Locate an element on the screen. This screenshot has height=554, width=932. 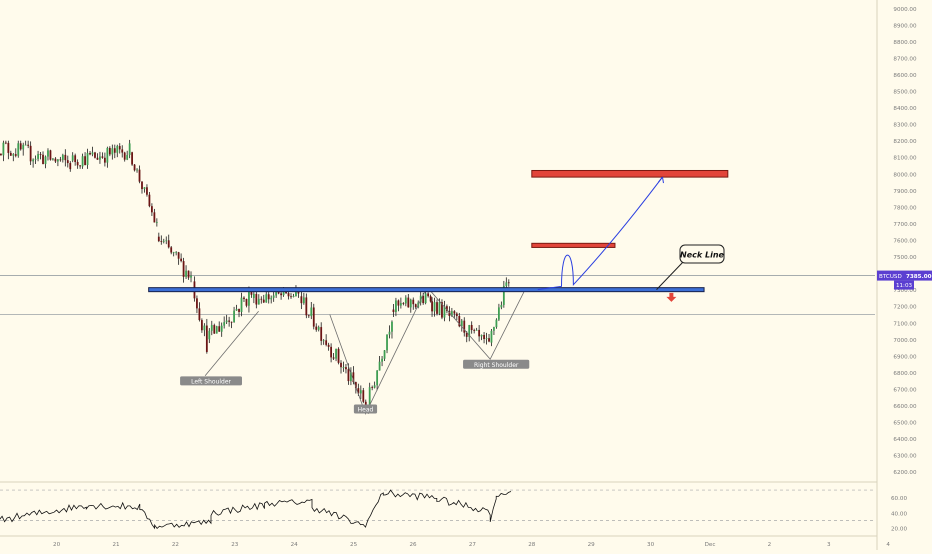
price-tick-label: 7100.00 is located at coordinates (905, 324).